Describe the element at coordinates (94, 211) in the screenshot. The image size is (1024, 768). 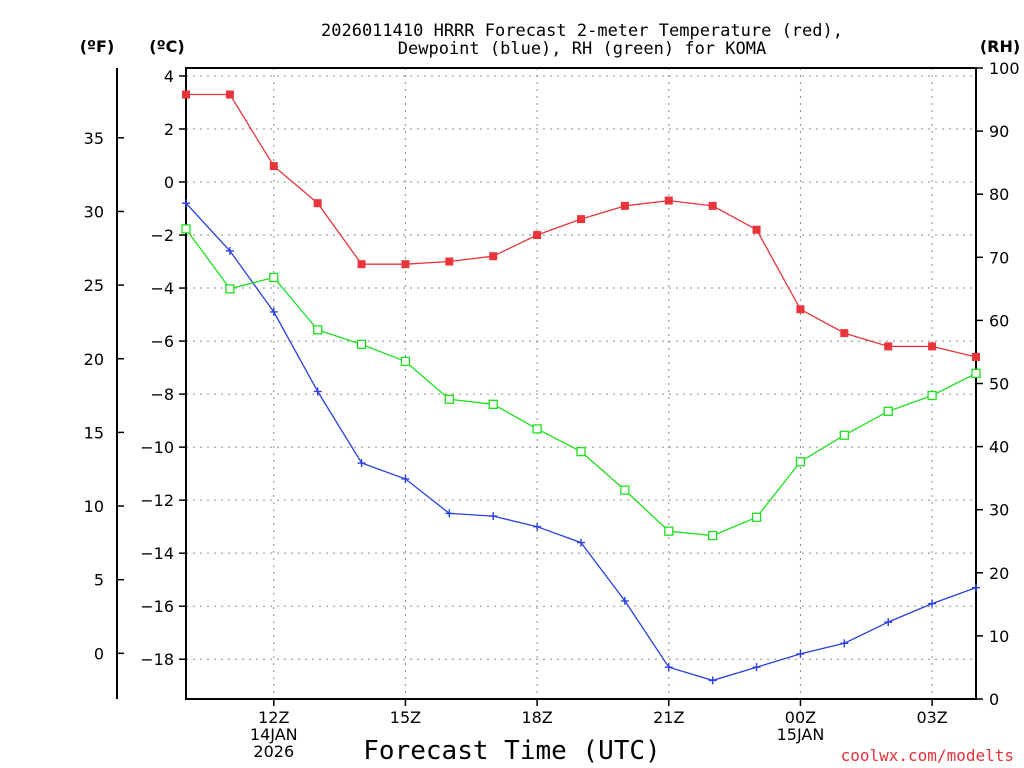
I see `fahrenheit-tick-label: 30` at that location.